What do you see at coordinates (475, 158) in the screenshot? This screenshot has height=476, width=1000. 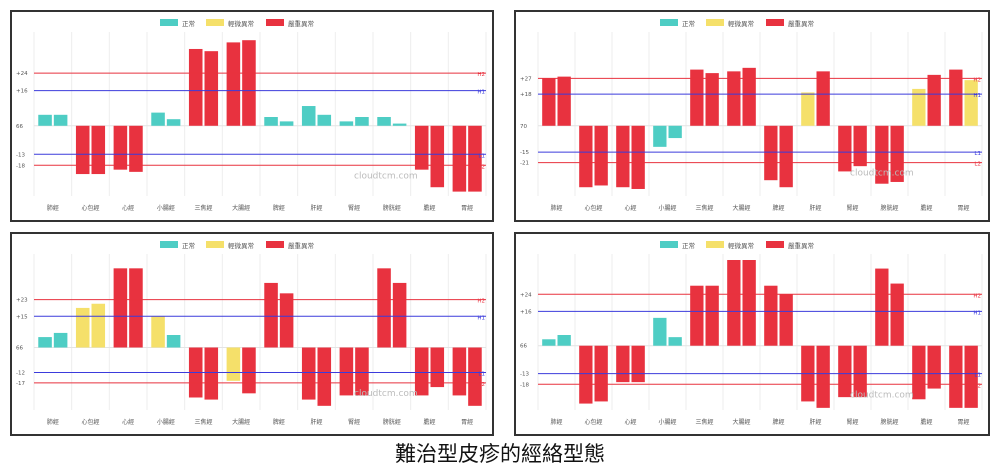 I see `bar-胃經-2` at bounding box center [475, 158].